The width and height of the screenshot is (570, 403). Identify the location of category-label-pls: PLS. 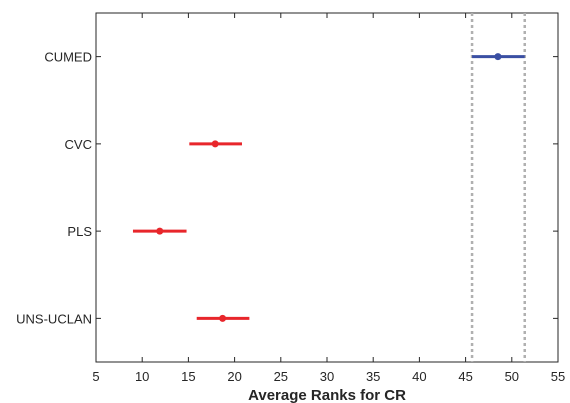
(79, 231).